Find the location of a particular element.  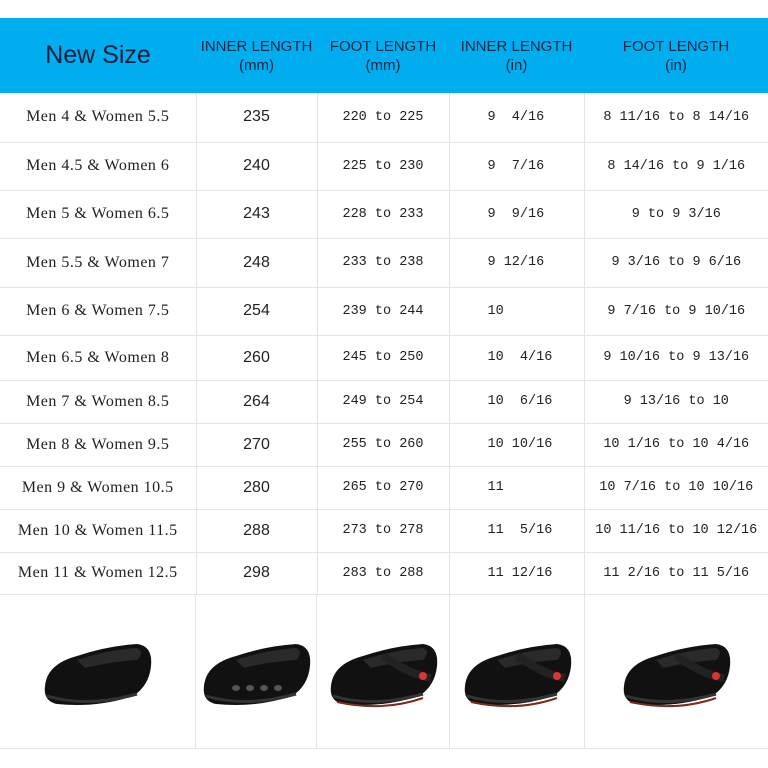

foot-length-mm-cell: 249 to 254 is located at coordinates (383, 402).